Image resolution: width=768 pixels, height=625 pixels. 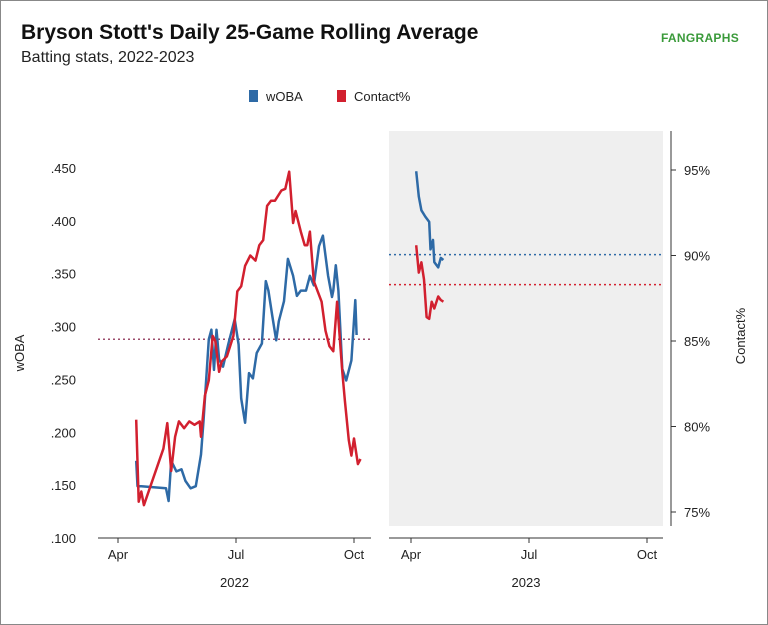 What do you see at coordinates (697, 256) in the screenshot?
I see `y-right-tick-label: 90%` at bounding box center [697, 256].